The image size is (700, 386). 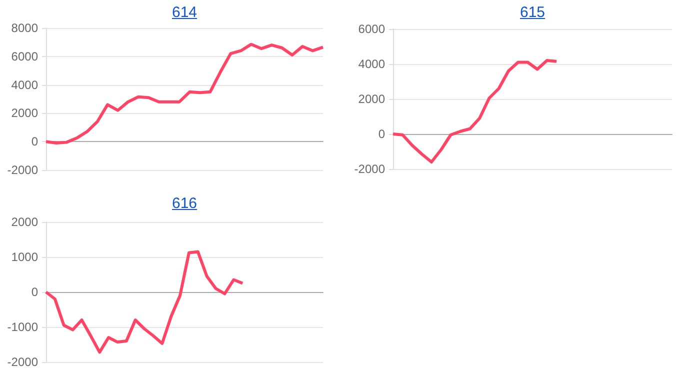 I want to click on y-tick-label: -1000, so click(x=22, y=327).